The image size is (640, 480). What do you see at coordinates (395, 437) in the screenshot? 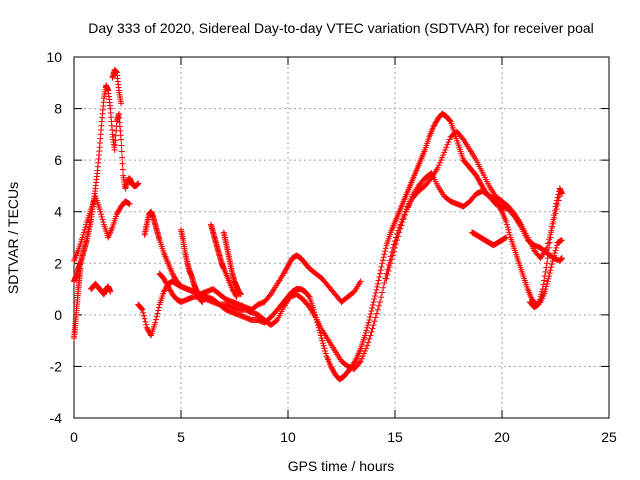
I see `x-tick-label: 15` at bounding box center [395, 437].